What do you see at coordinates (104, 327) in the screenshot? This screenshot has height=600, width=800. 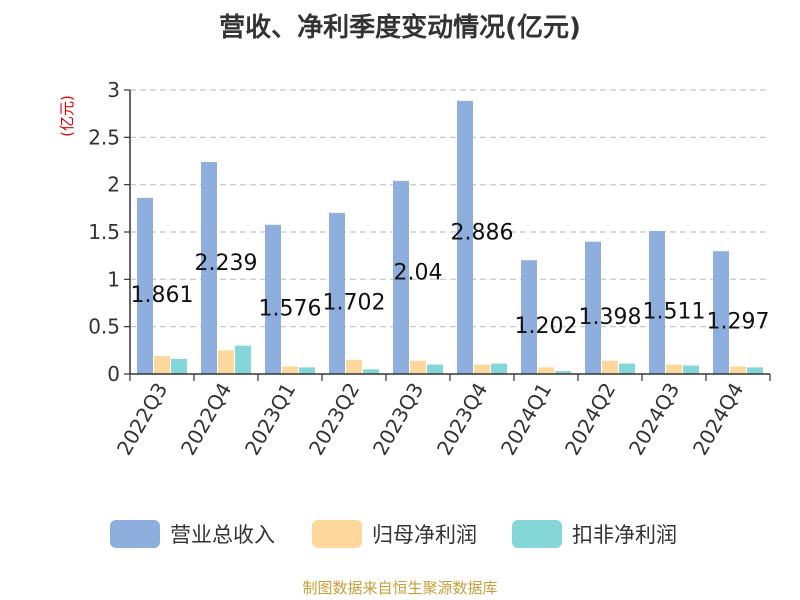 I see `y-tick-label: 0.5` at bounding box center [104, 327].